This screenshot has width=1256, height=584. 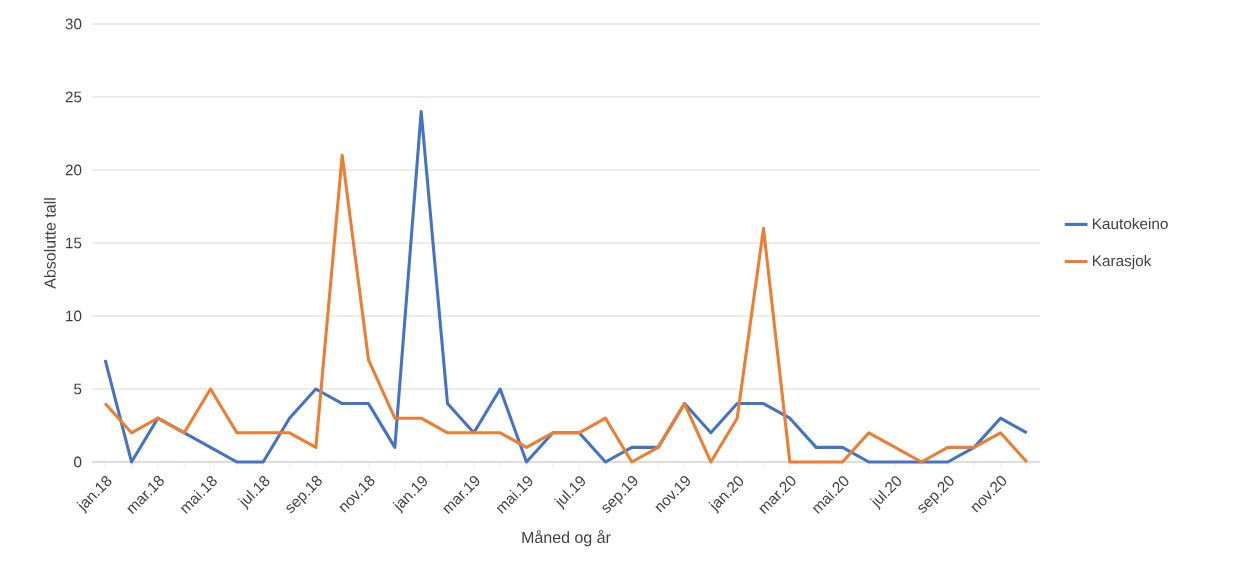 What do you see at coordinates (50, 243) in the screenshot?
I see `y-axis-title: Absolutte tall` at bounding box center [50, 243].